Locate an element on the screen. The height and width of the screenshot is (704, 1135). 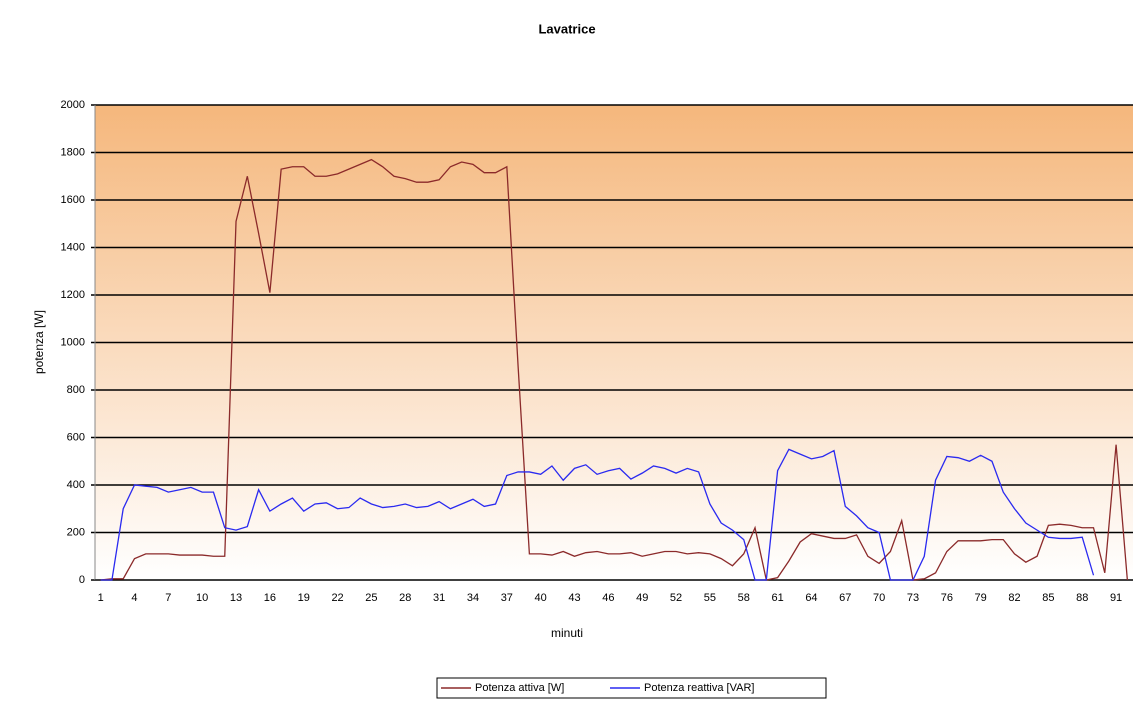
x-tick-label: 73 is located at coordinates (913, 598).